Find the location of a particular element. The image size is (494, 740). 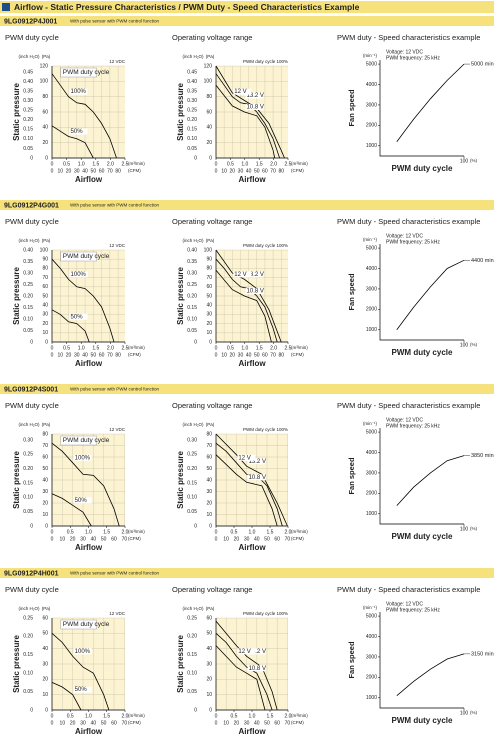

model-bar is located at coordinates (247, 21).